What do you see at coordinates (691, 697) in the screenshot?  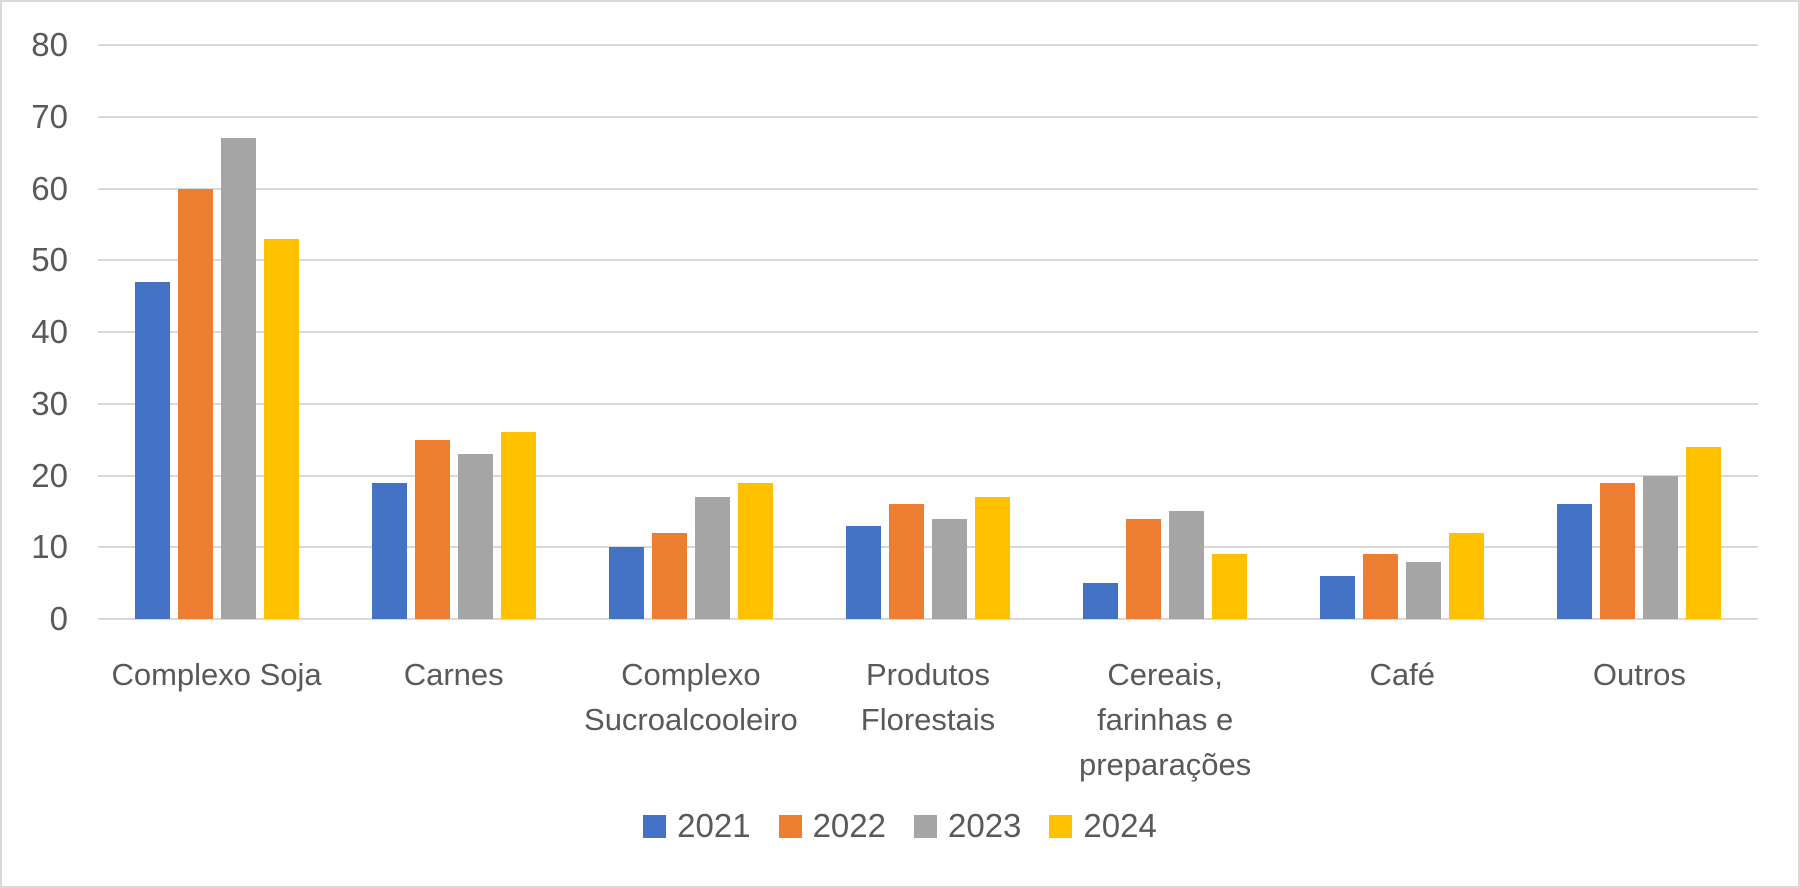 I see `category-label-2: Complexo Sucroalcooleiro` at bounding box center [691, 697].